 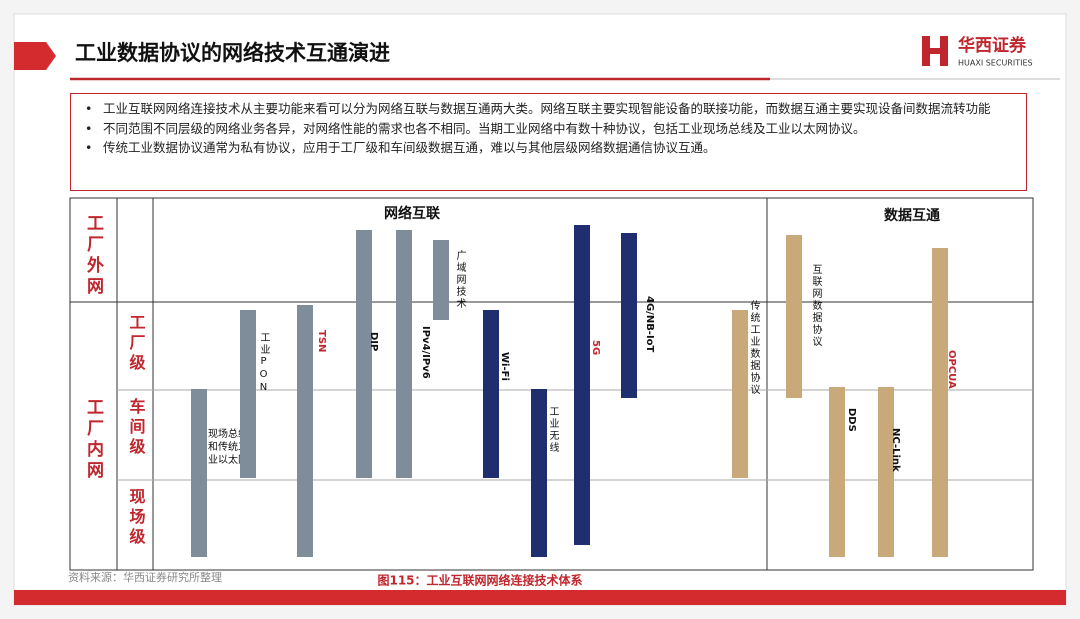 What do you see at coordinates (995, 63) in the screenshot?
I see `logo-en: HUAXI SECURITIES` at bounding box center [995, 63].